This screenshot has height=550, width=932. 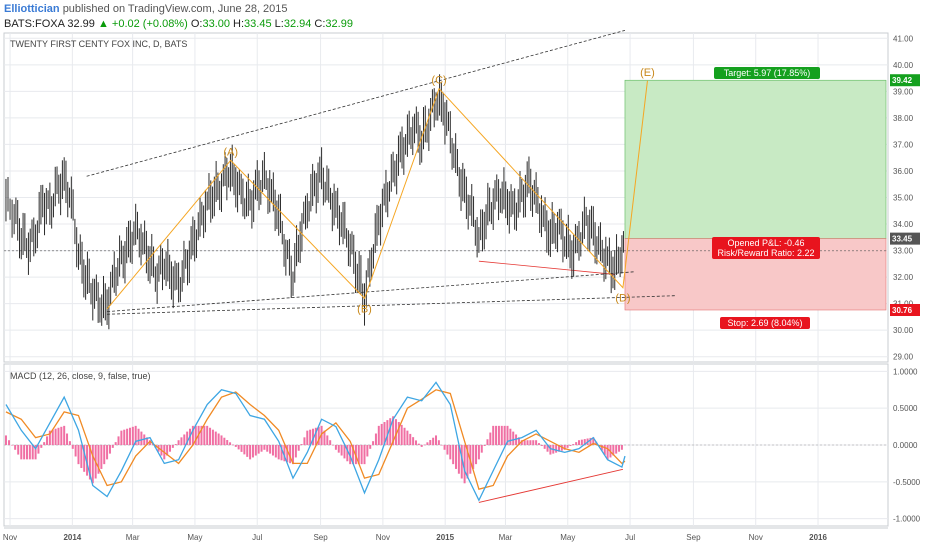 What do you see at coordinates (279, 24) in the screenshot?
I see `low-label: L:` at bounding box center [279, 24].